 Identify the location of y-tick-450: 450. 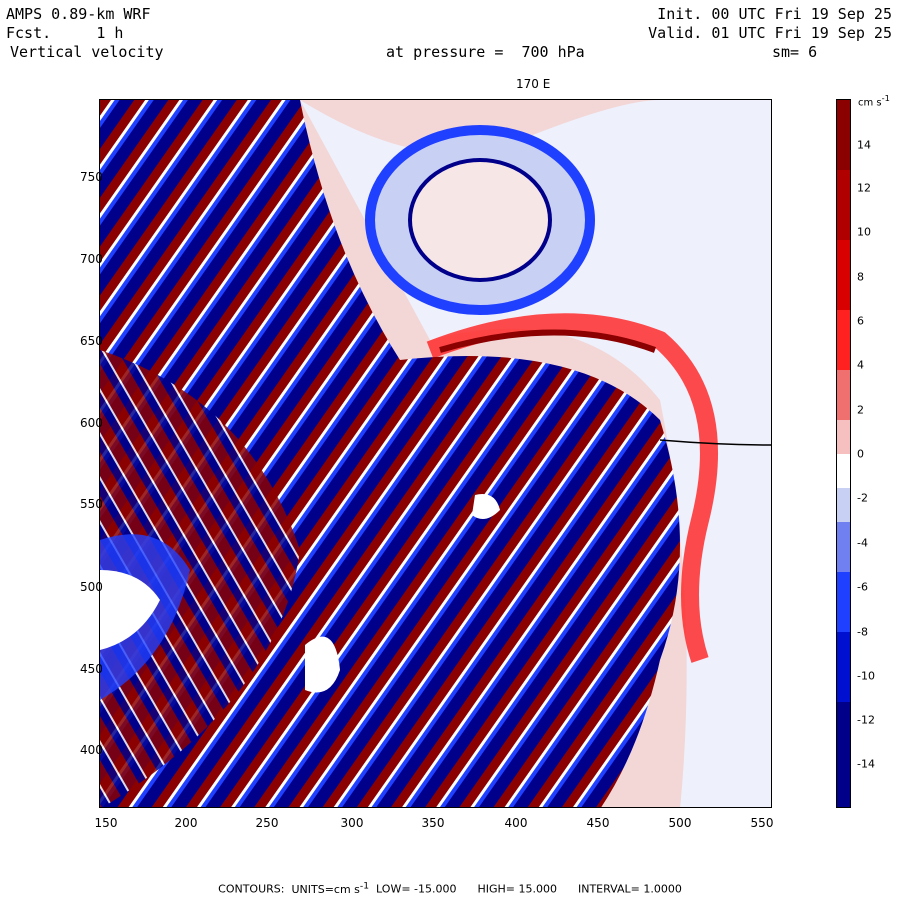
(91, 669).